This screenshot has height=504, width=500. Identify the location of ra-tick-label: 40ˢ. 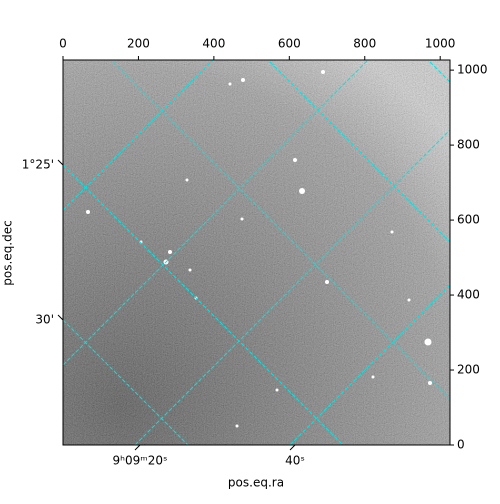
(295, 461).